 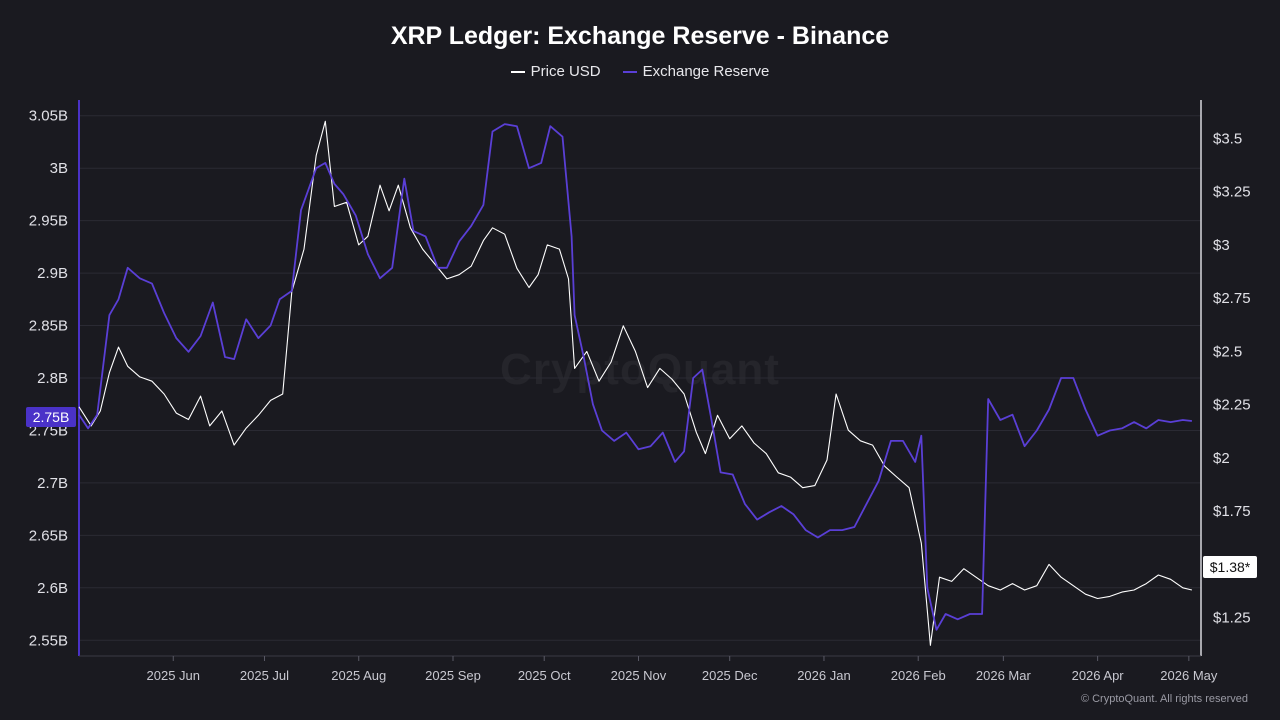 What do you see at coordinates (1232, 511) in the screenshot?
I see `right-tick-label: $1.75` at bounding box center [1232, 511].